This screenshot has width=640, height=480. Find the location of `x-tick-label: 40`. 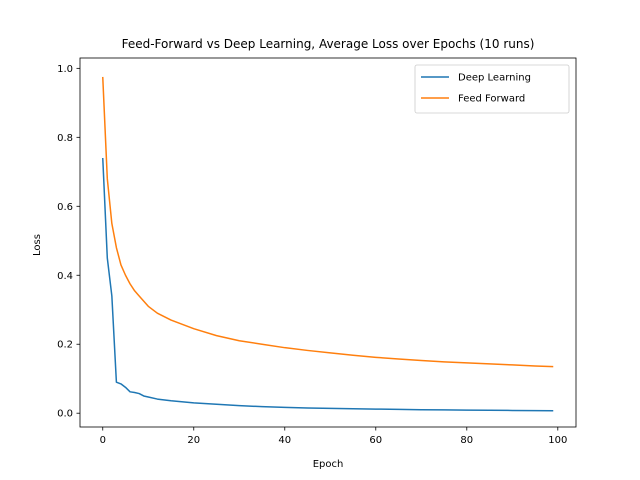

x-tick-label: 40 is located at coordinates (284, 440).